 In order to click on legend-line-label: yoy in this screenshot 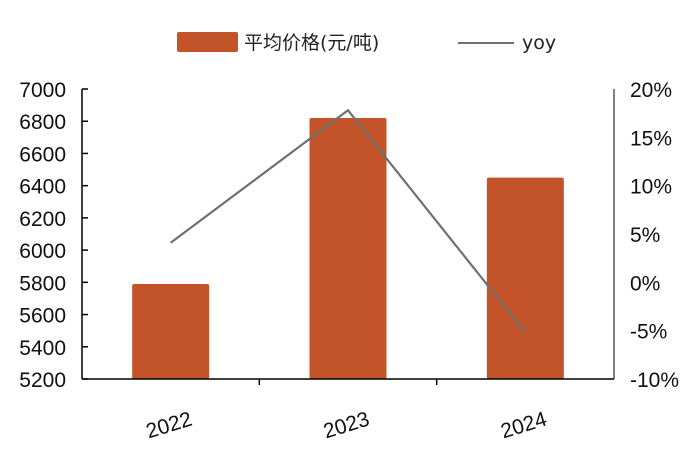, I will do `click(539, 43)`.